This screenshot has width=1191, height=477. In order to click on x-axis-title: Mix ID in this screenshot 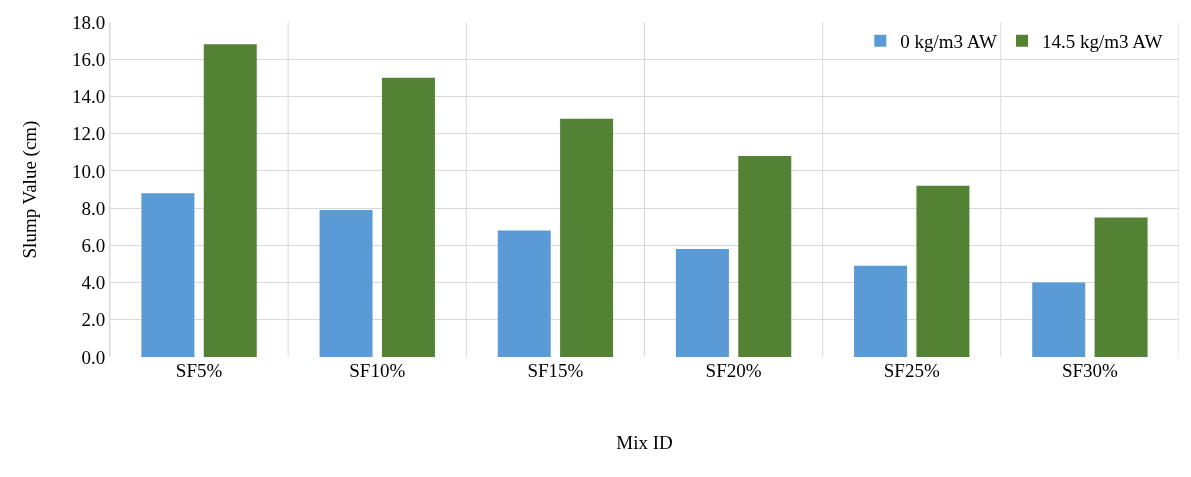, I will do `click(644, 442)`.